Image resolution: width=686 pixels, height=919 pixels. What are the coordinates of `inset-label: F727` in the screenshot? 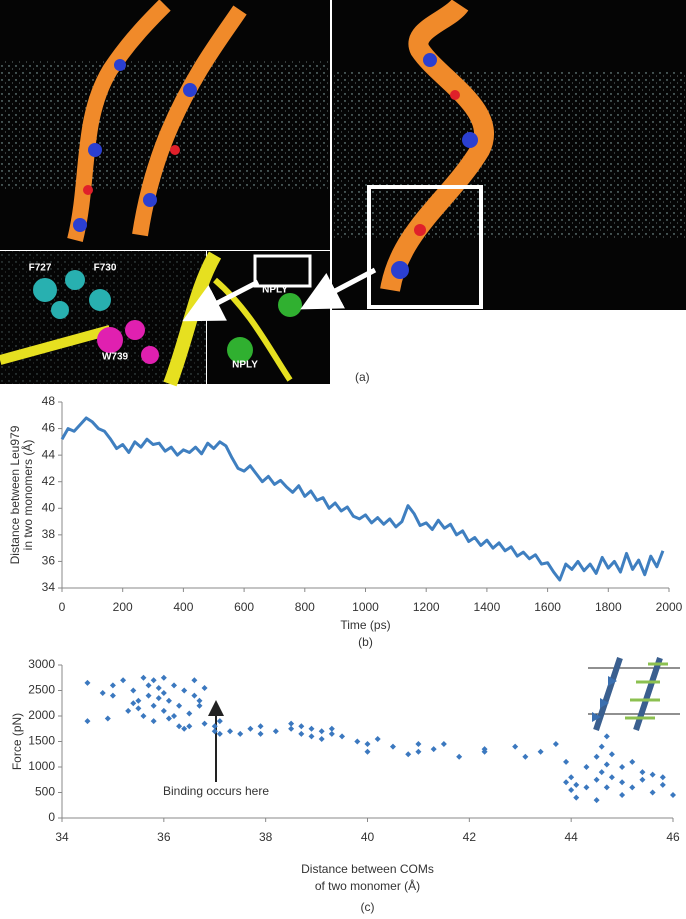 It's located at (40, 268).